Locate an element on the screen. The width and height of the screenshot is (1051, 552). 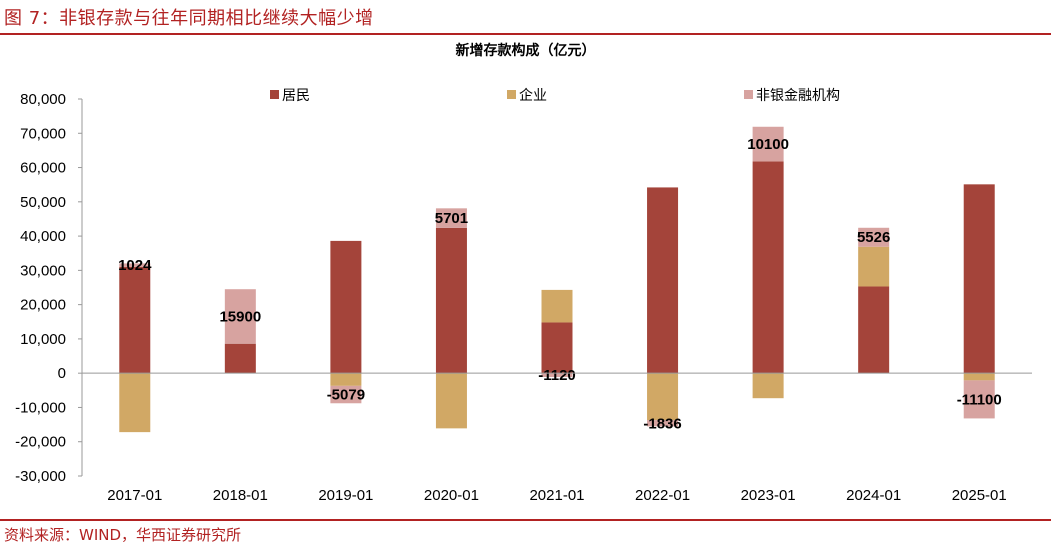
data-label: -5079 is located at coordinates (346, 395).